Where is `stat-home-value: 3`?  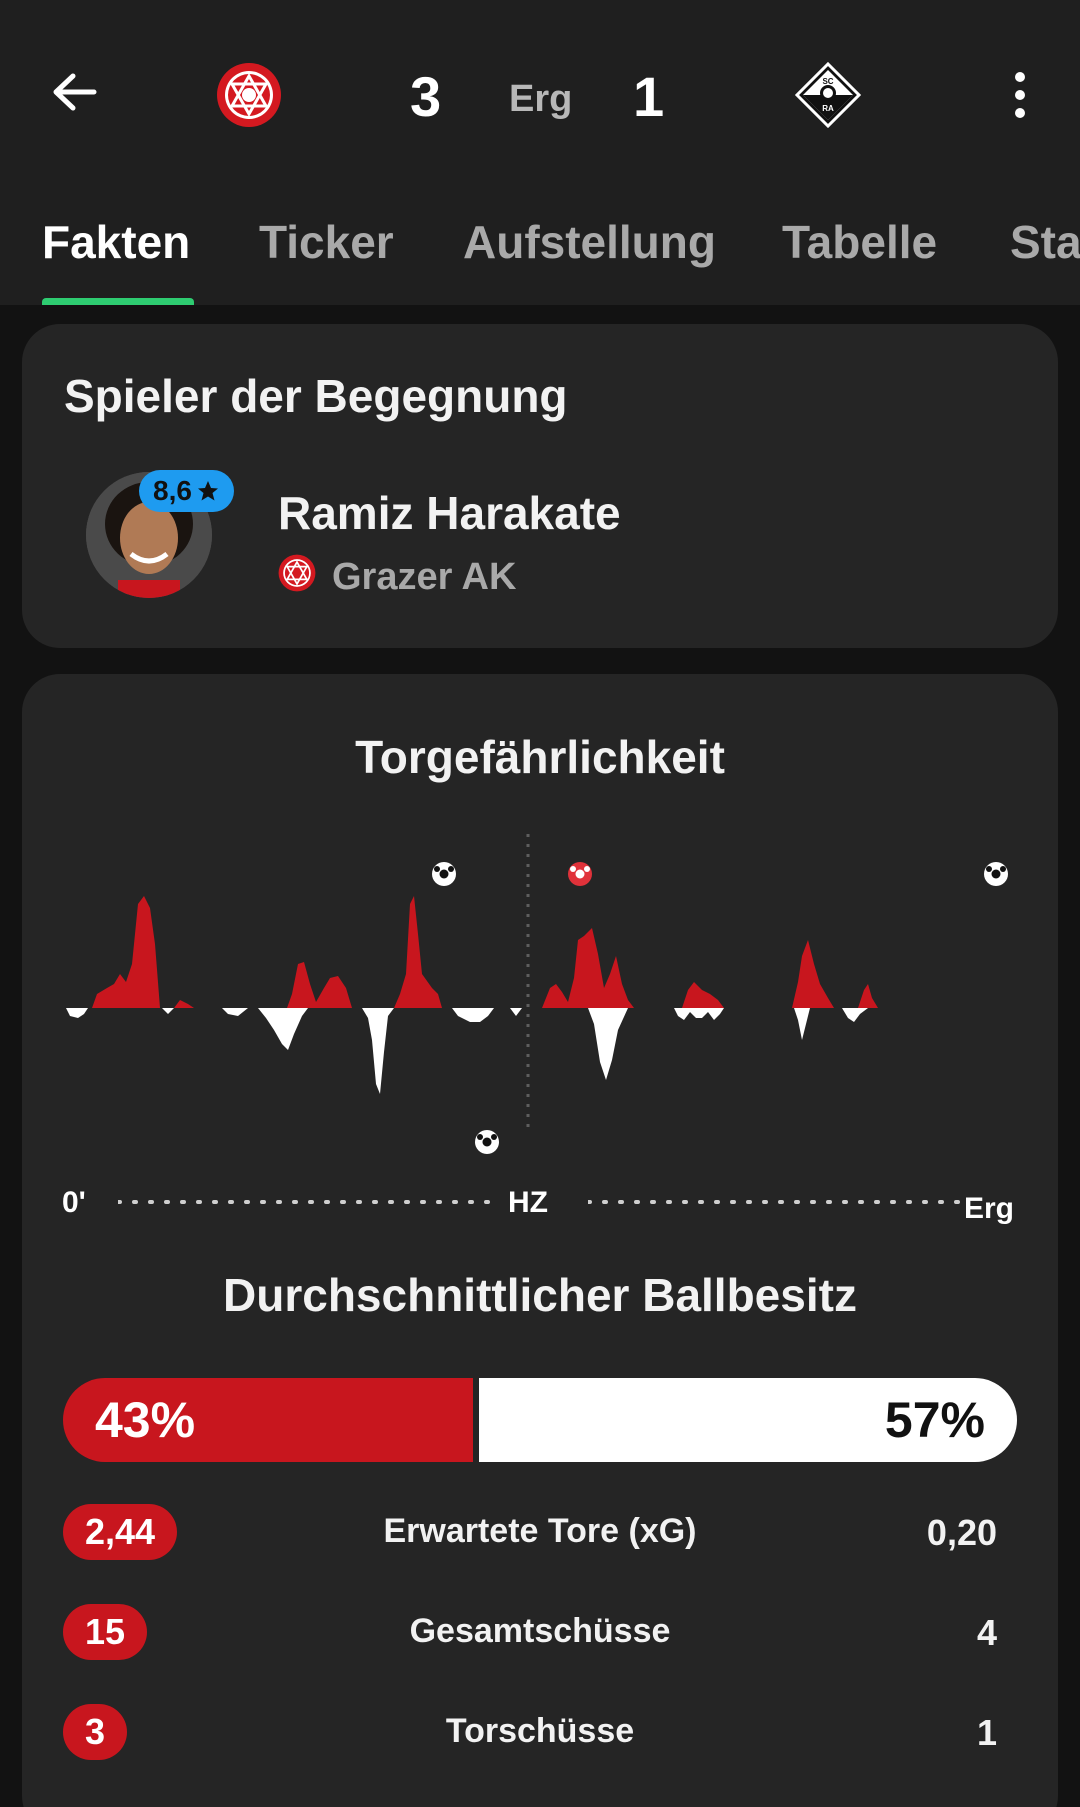
stat-home-value: 3 is located at coordinates (95, 1732).